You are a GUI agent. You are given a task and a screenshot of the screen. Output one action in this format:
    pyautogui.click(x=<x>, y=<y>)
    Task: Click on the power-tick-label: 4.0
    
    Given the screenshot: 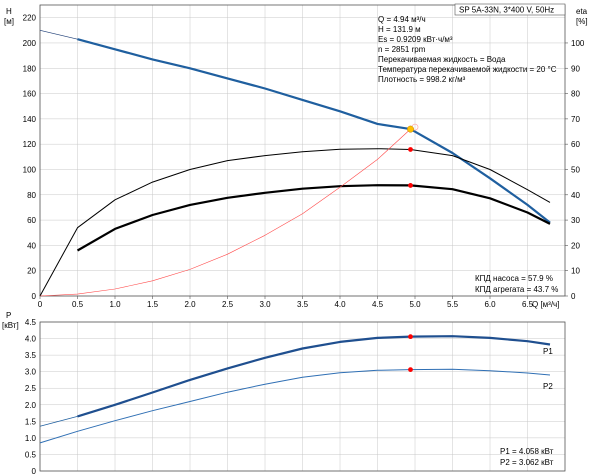 What is the action you would take?
    pyautogui.click(x=31, y=339)
    